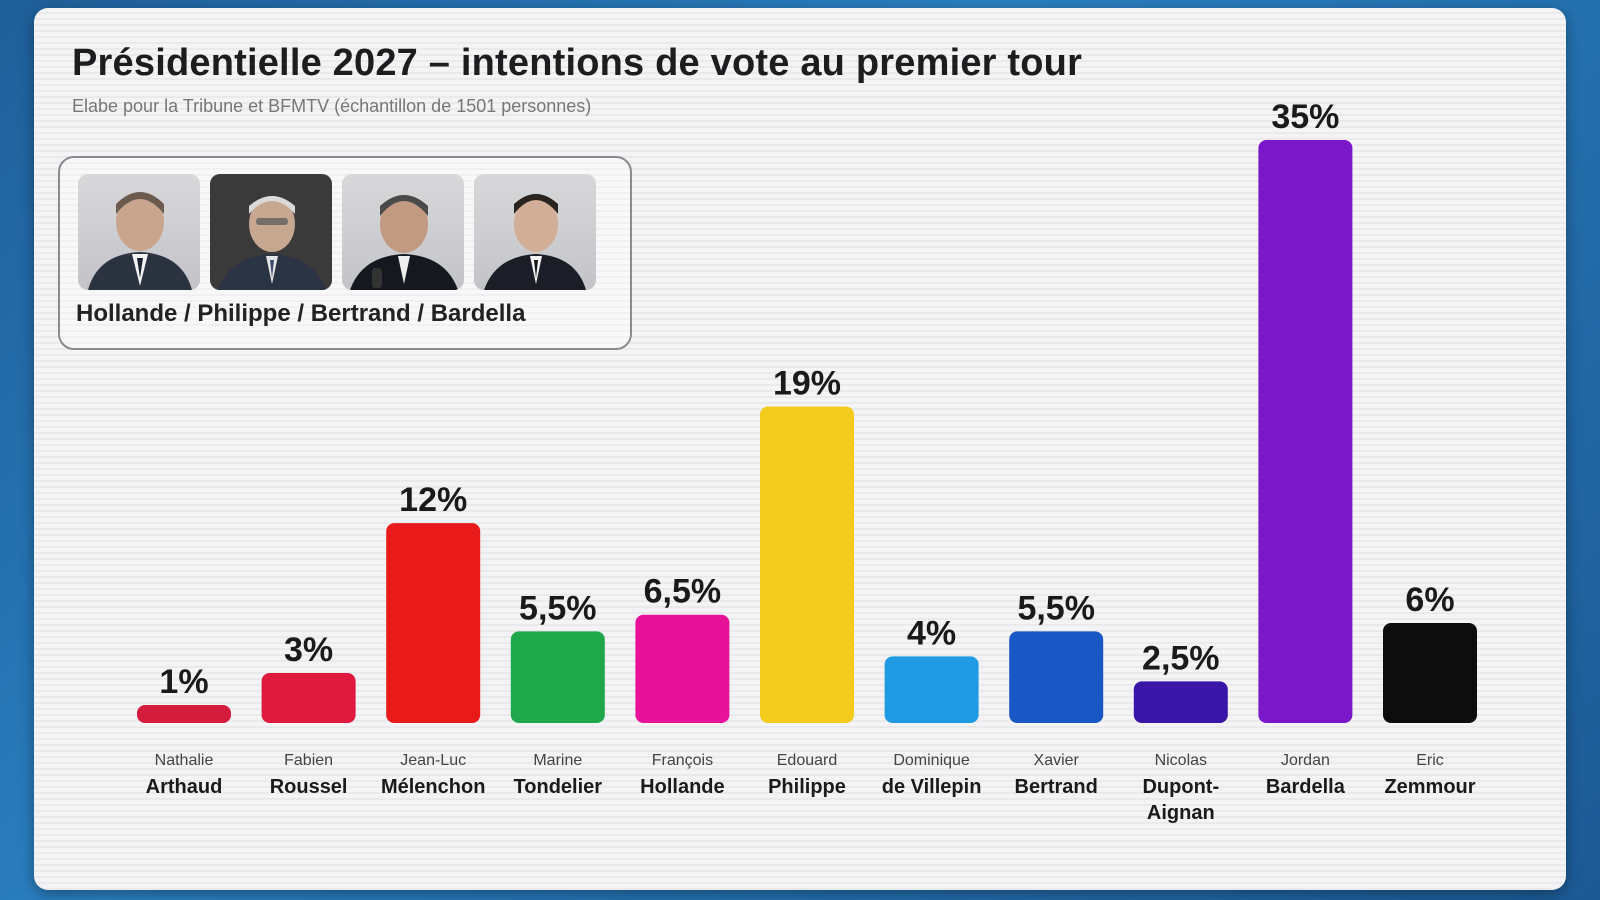  I want to click on category-last-name: de Villepin, so click(932, 787).